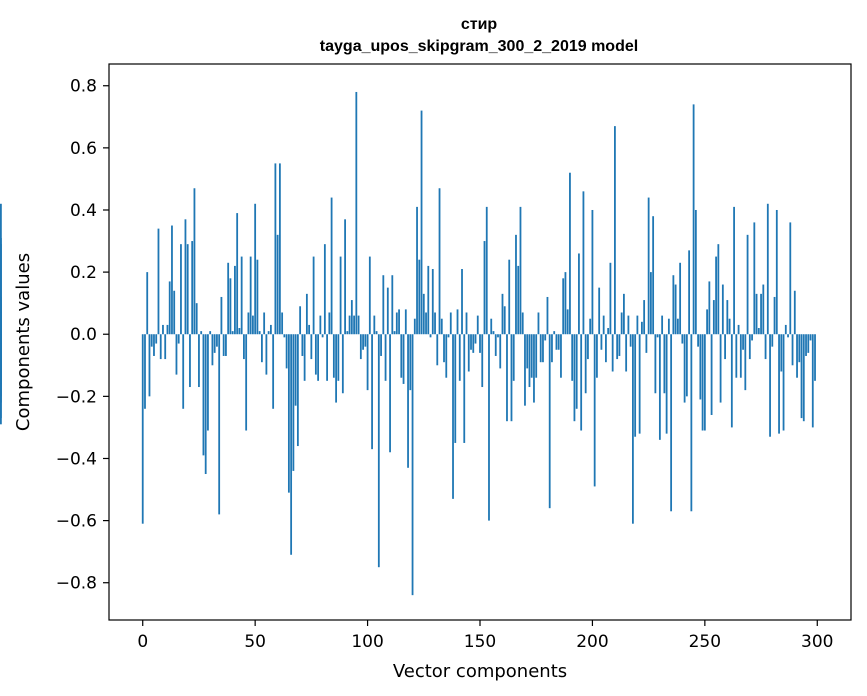 The image size is (867, 696). Describe the element at coordinates (83, 87) in the screenshot. I see `y-tick-label: 0.8` at that location.